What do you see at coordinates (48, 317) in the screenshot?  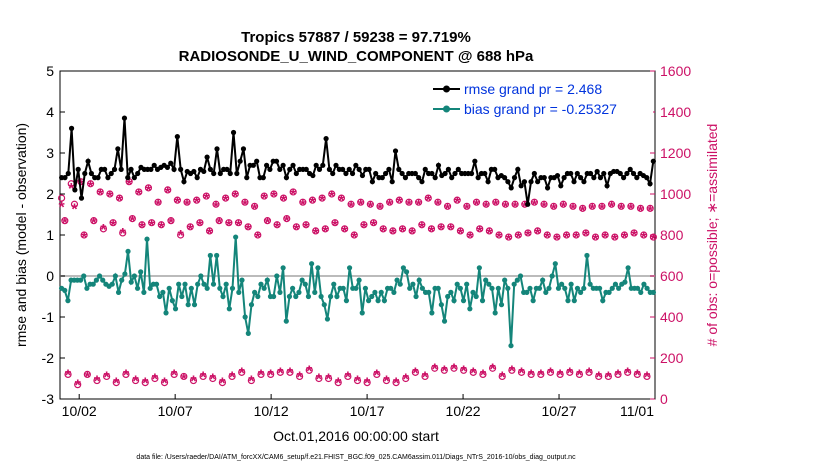 I see `y-left-tick-label: -1` at bounding box center [48, 317].